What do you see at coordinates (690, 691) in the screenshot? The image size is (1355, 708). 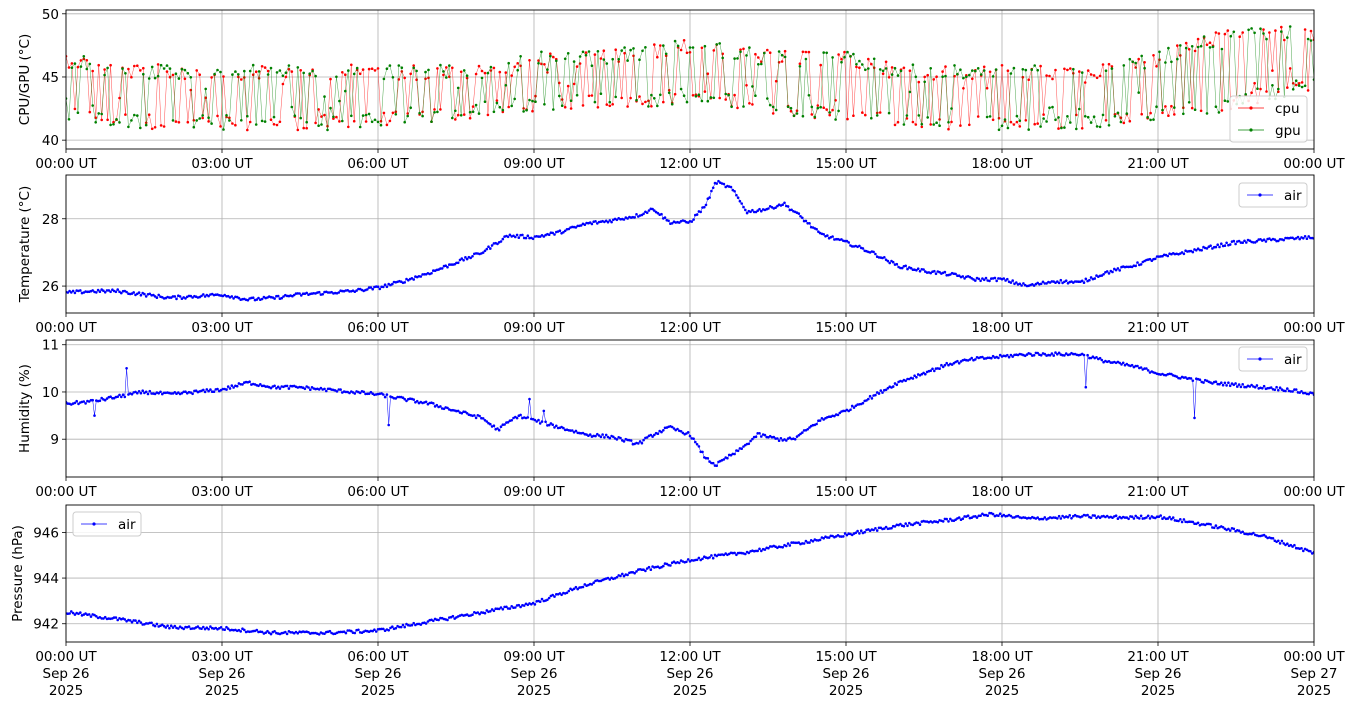 I see `x-tick-year: 2025` at bounding box center [690, 691].